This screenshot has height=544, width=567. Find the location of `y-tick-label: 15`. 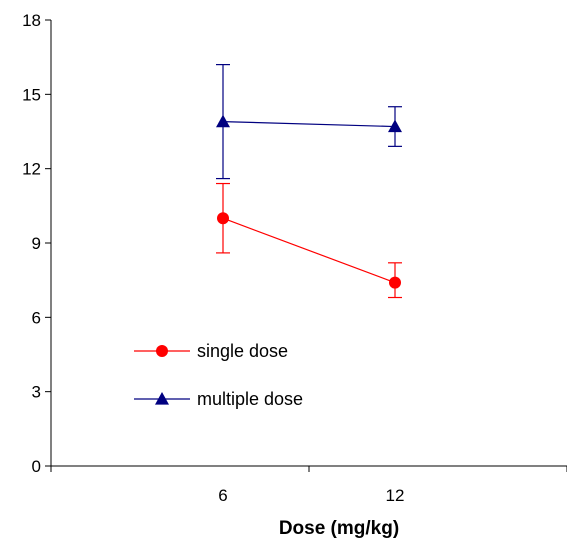

y-tick-label: 15 is located at coordinates (31, 94).